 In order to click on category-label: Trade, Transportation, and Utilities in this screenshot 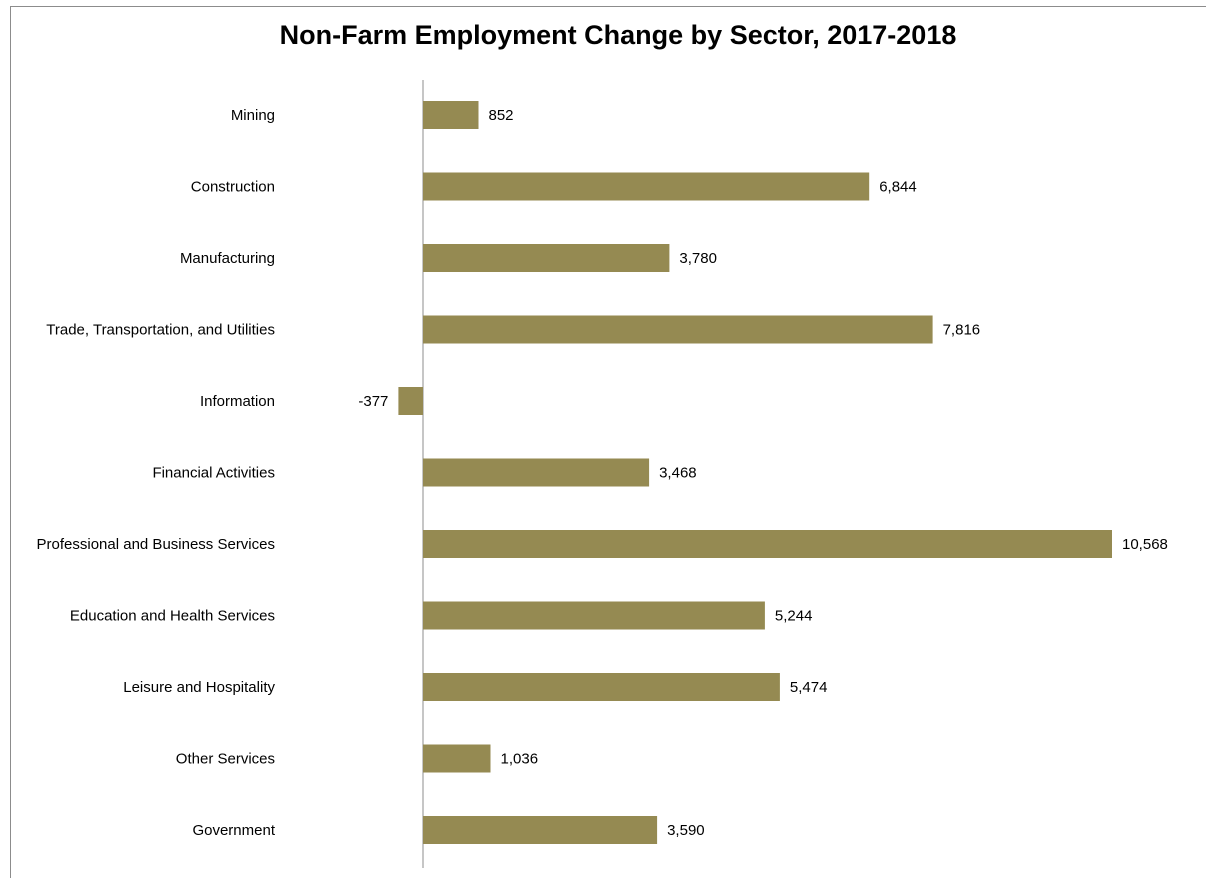, I will do `click(160, 330)`.